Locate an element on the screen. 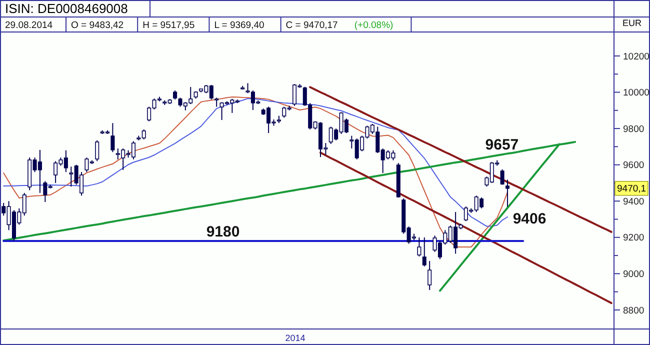 This screenshot has width=650, height=345. y-tick-label: 9400 is located at coordinates (633, 202).